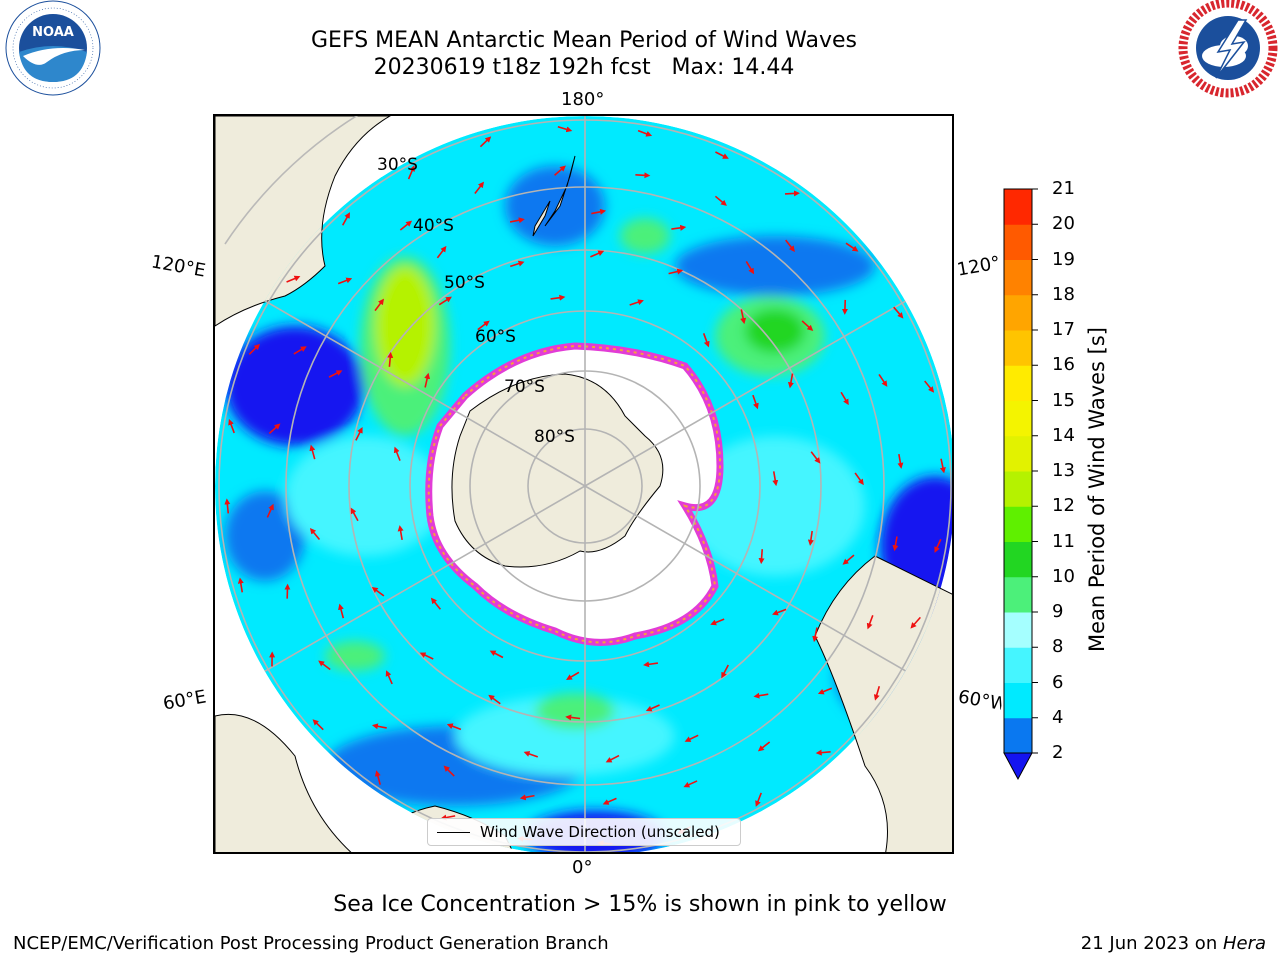  I want to click on colorbar-title: Mean Period of Wind Waves [s], so click(1097, 489).